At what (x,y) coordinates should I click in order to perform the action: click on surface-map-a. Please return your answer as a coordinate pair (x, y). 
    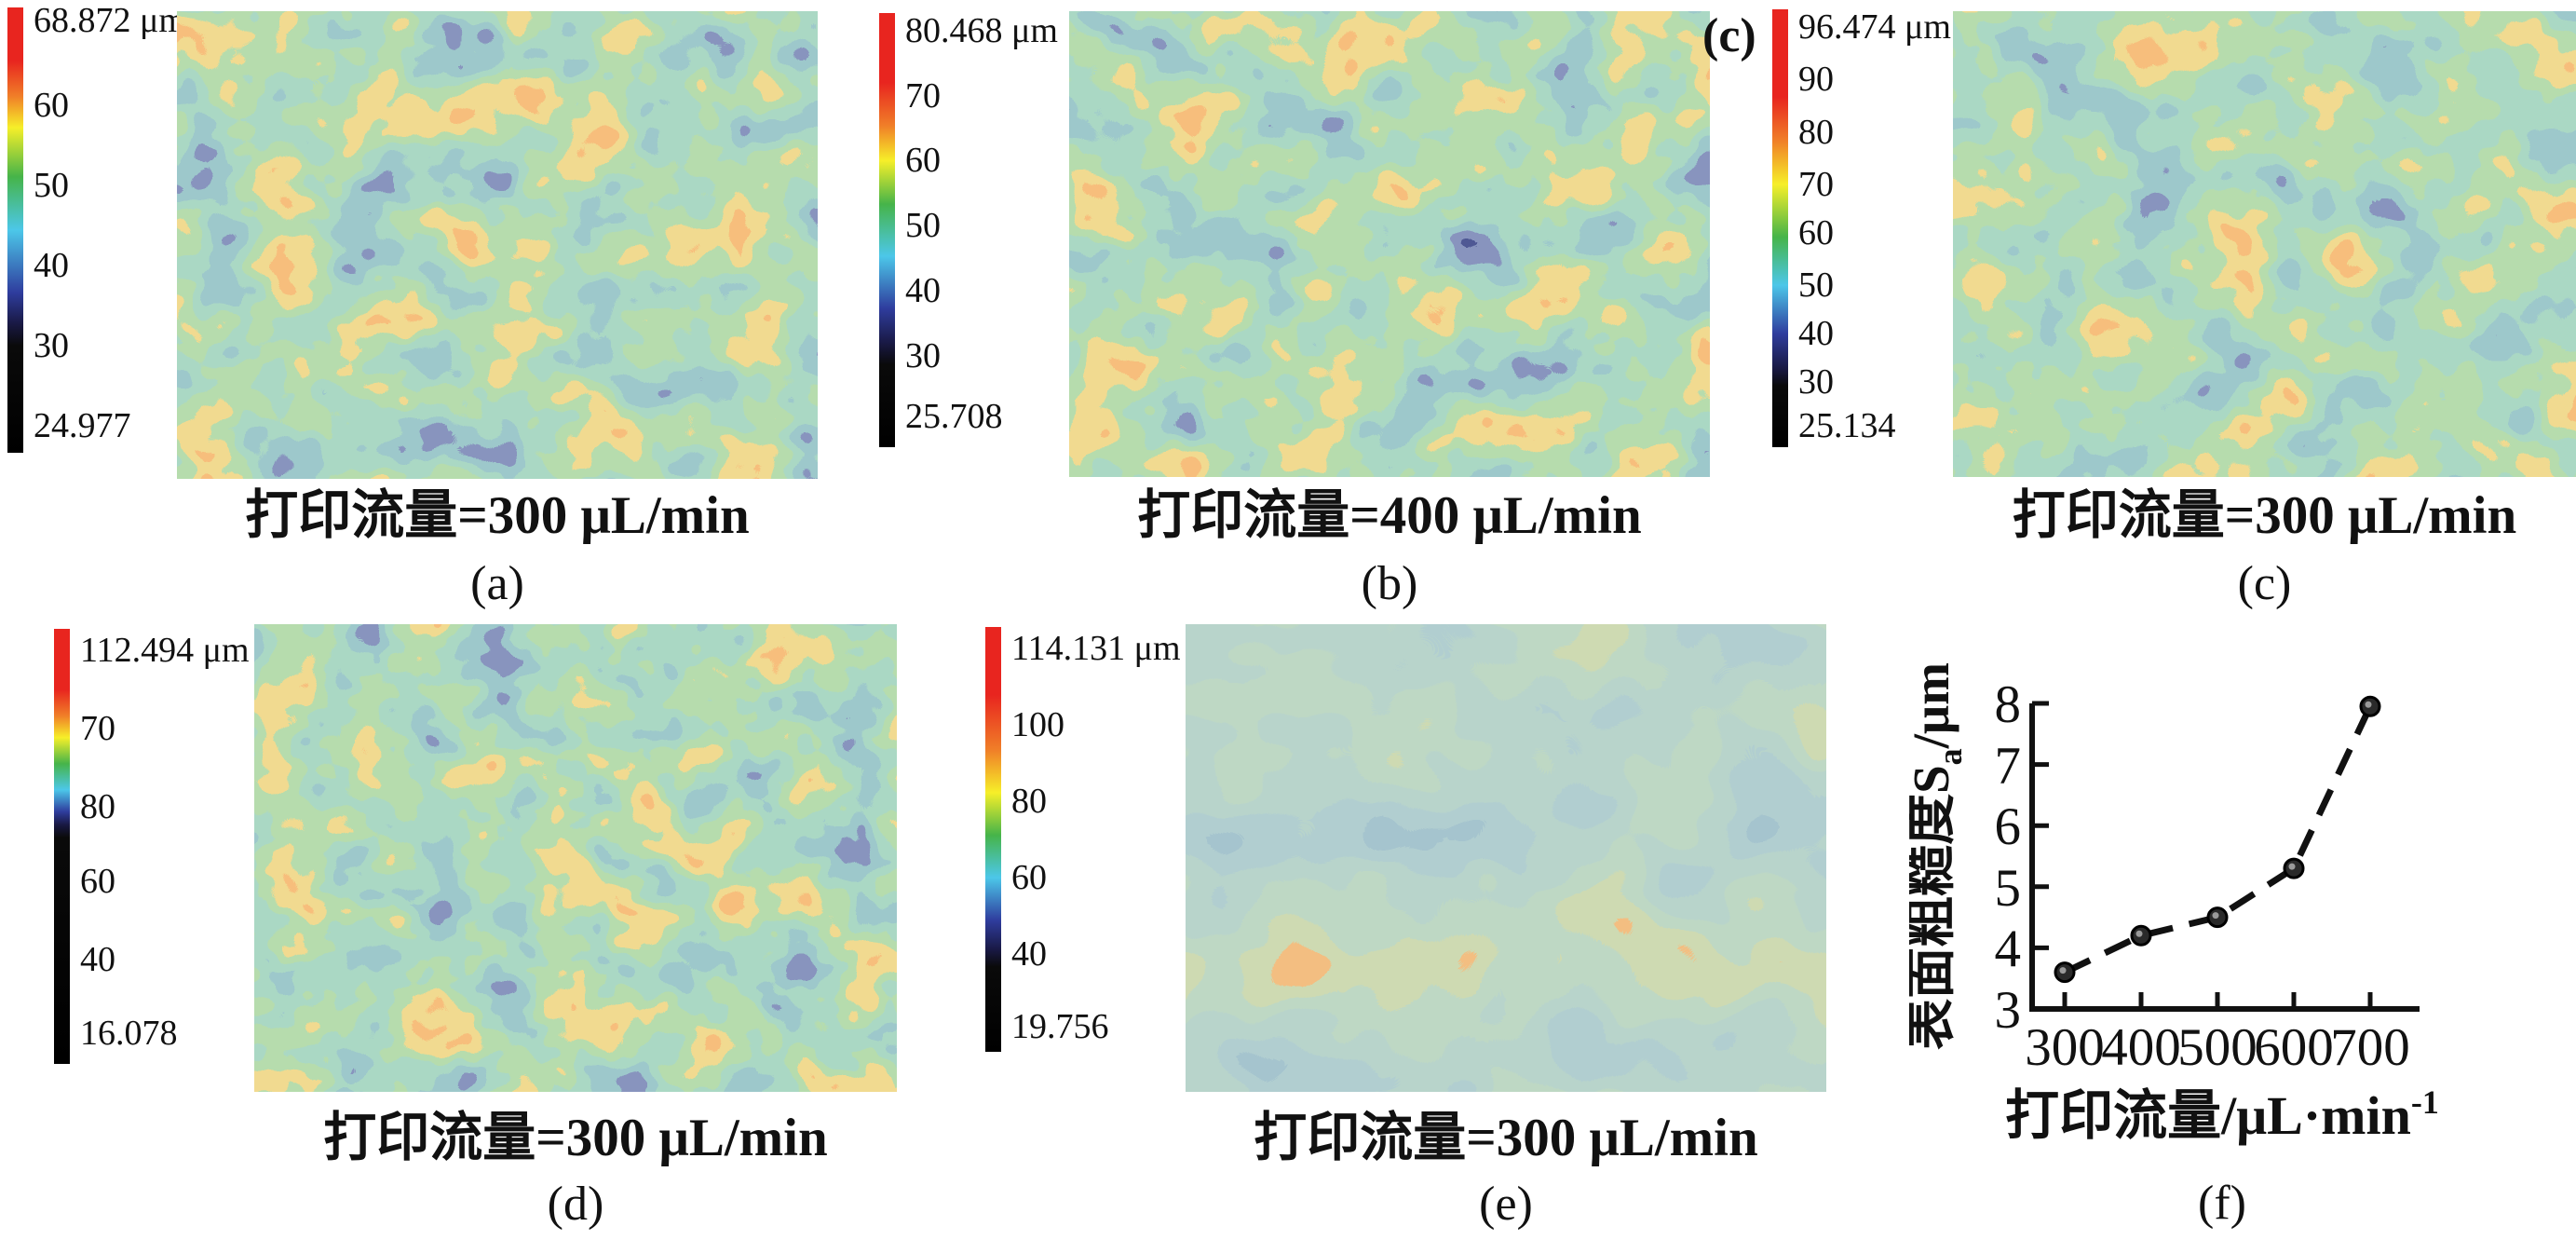
    Looking at the image, I should click on (497, 245).